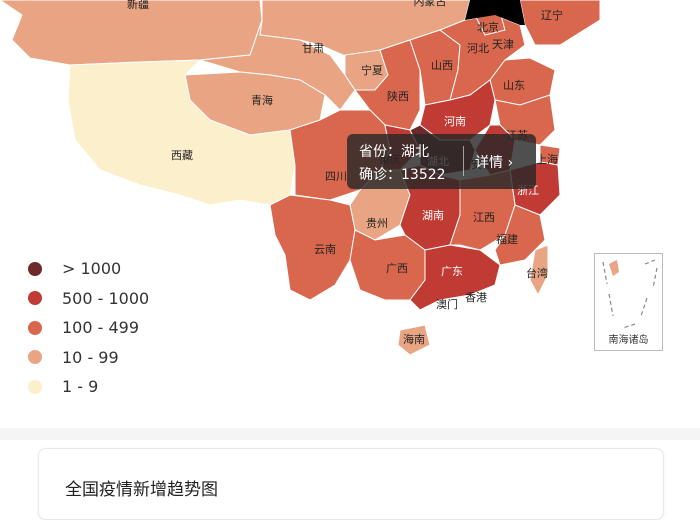  I want to click on province-label: 江西, so click(484, 217).